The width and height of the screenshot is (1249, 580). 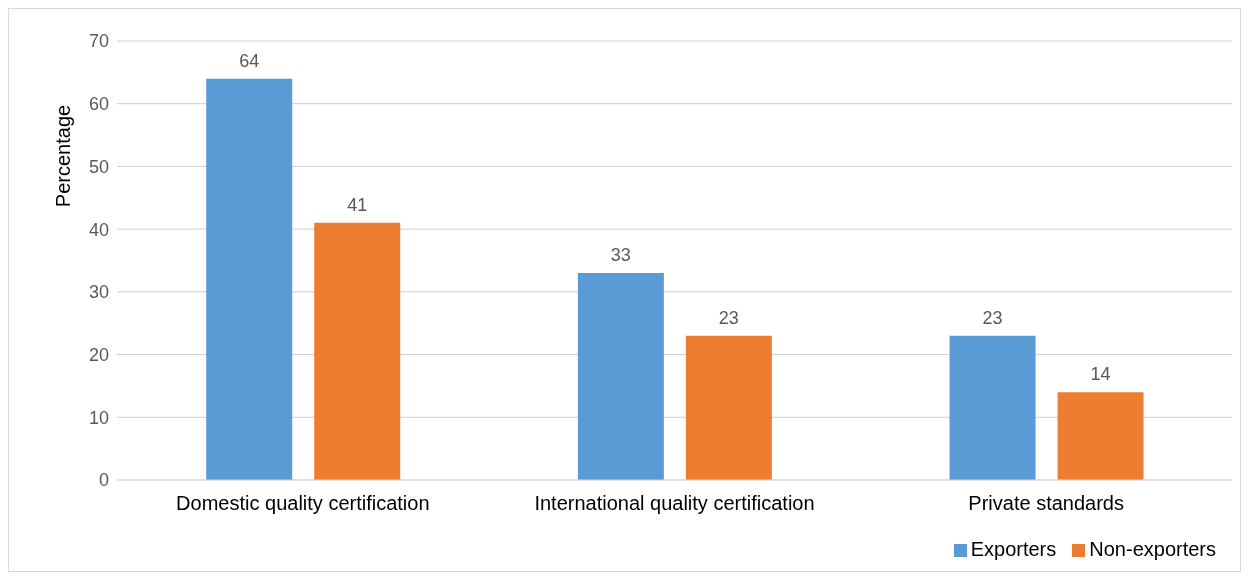 I want to click on data-label: 33, so click(x=620, y=255).